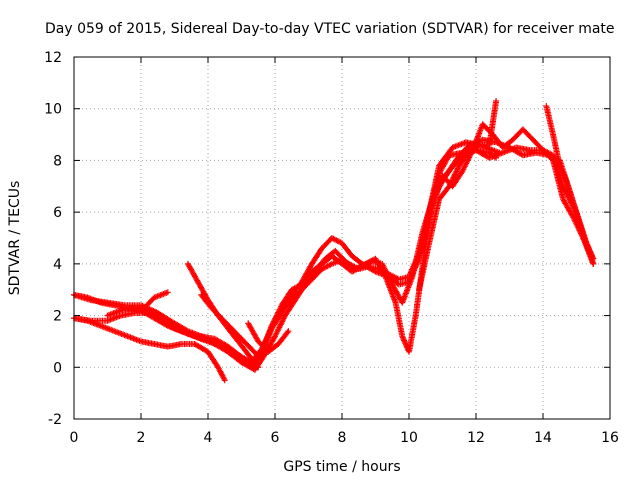 The height and width of the screenshot is (480, 640). What do you see at coordinates (57, 317) in the screenshot?
I see `y-tick-label: 2` at bounding box center [57, 317].